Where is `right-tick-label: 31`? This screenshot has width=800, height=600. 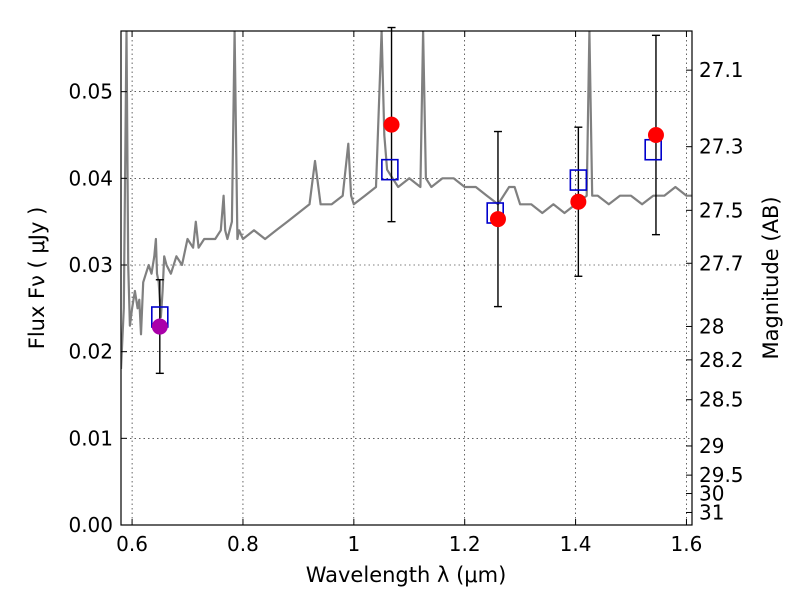
right-tick-label: 31 is located at coordinates (711, 512).